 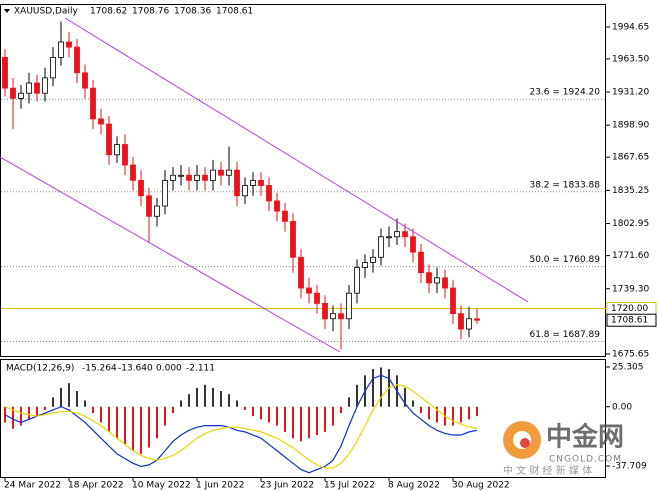 I want to click on indicator-title: MACD(12,26,9), so click(x=40, y=369).